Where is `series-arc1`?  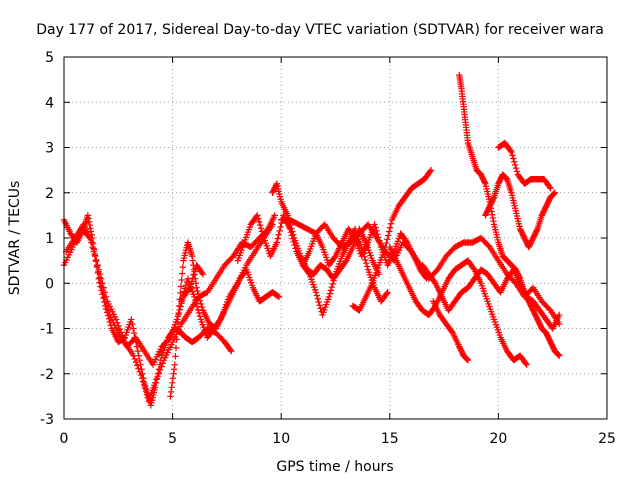
series-arc1 is located at coordinates (147, 310).